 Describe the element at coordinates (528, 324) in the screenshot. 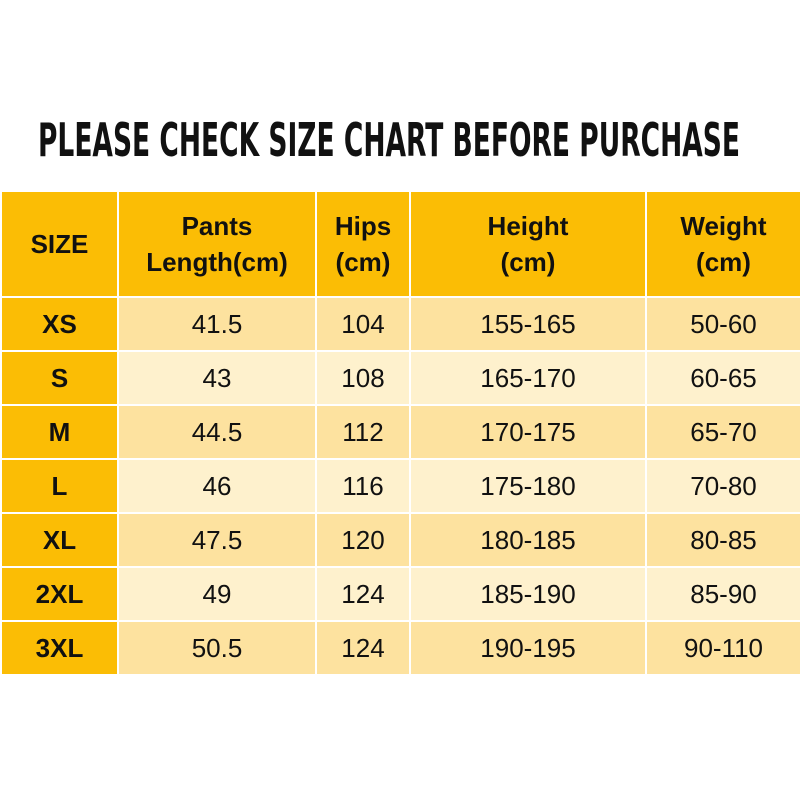

I see `data-cell: 155-165` at that location.